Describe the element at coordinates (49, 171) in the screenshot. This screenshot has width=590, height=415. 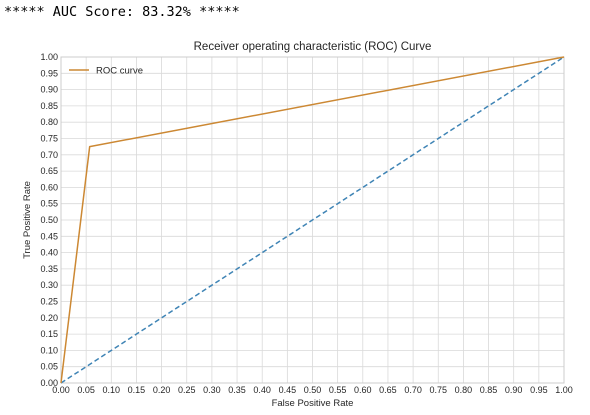
I see `y-tick-label: 0.65` at that location.